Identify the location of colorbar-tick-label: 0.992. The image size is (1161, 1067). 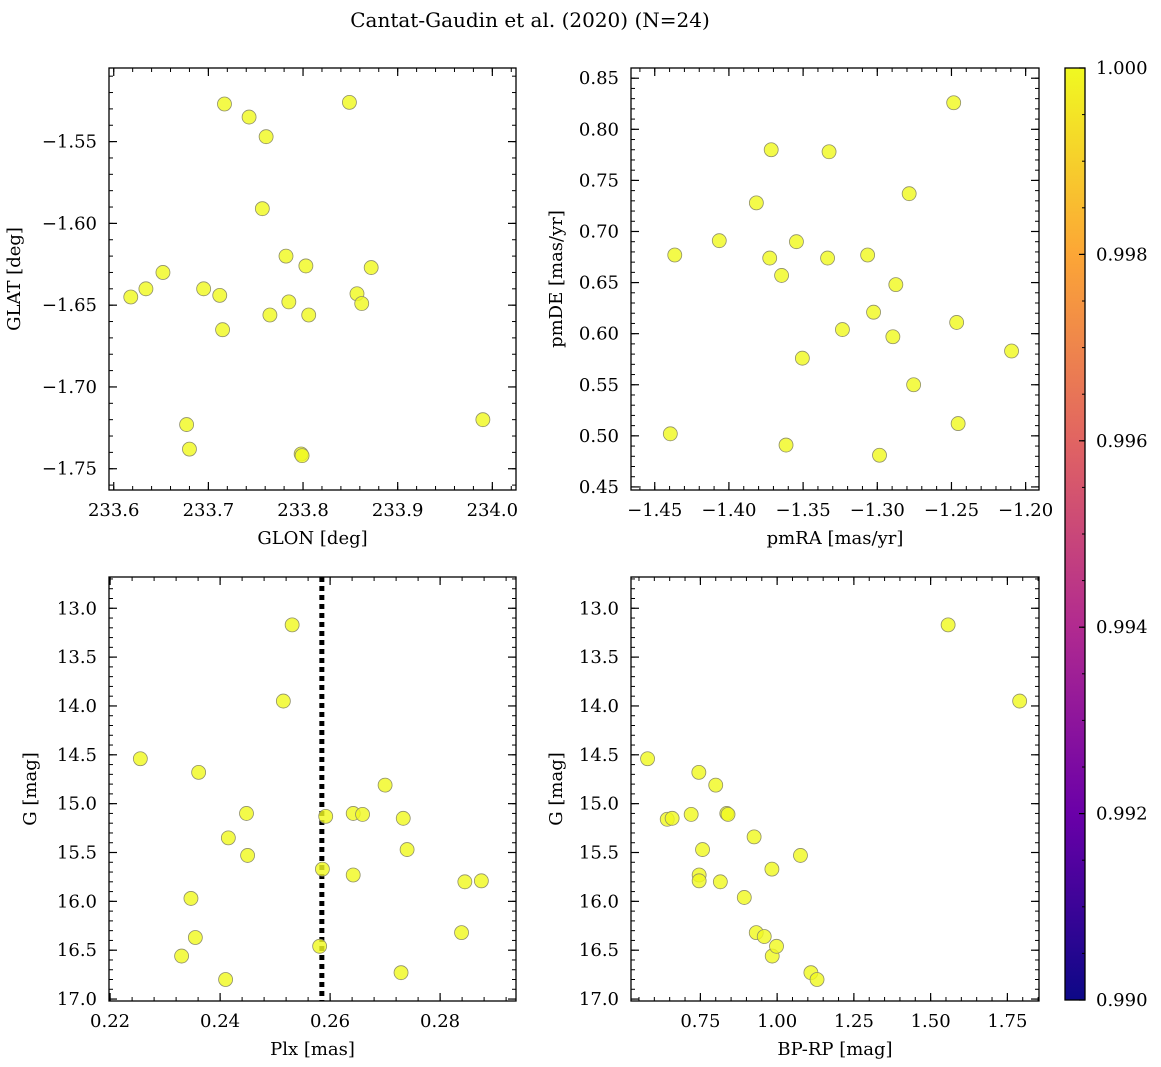
(1122, 814).